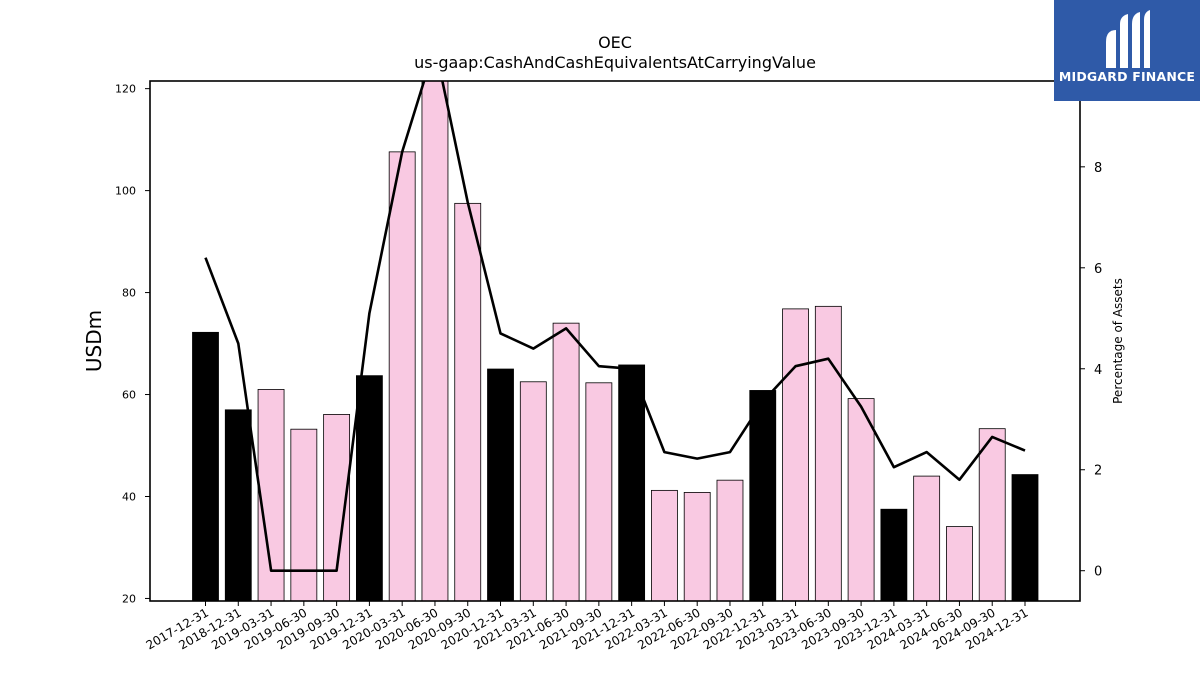  What do you see at coordinates (1098, 168) in the screenshot?
I see `y2-tick-label: 8` at bounding box center [1098, 168].